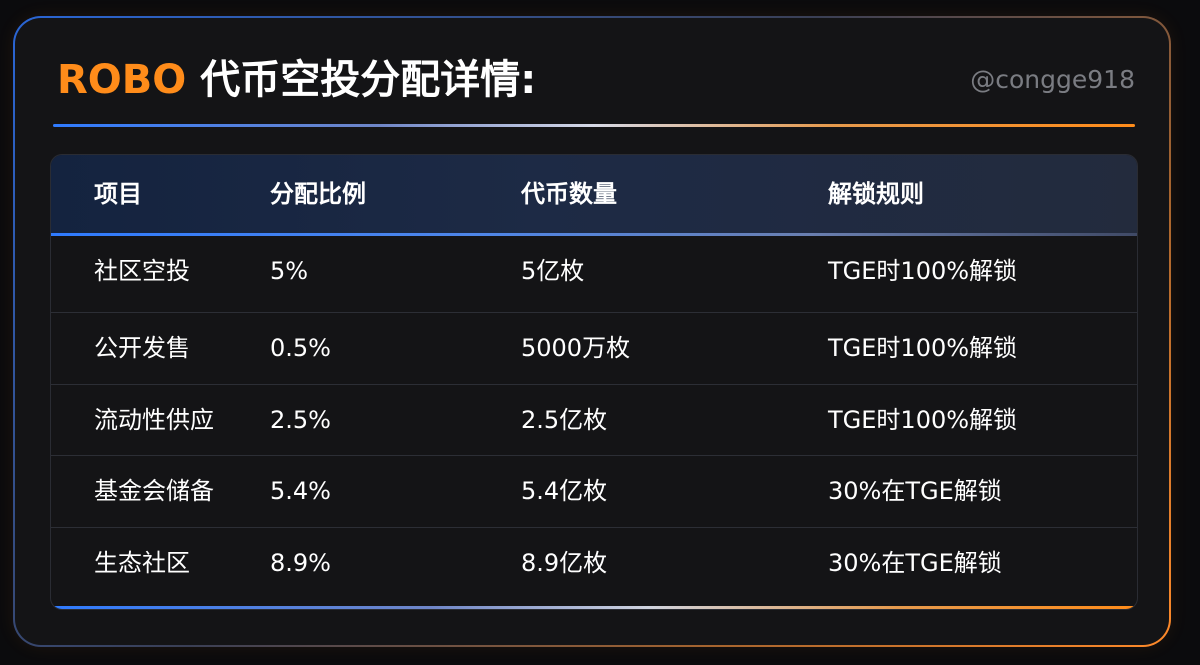  I want to click on table-row: 社区空投 5% 5亿枚 TGE时100%解锁, so click(594, 271).